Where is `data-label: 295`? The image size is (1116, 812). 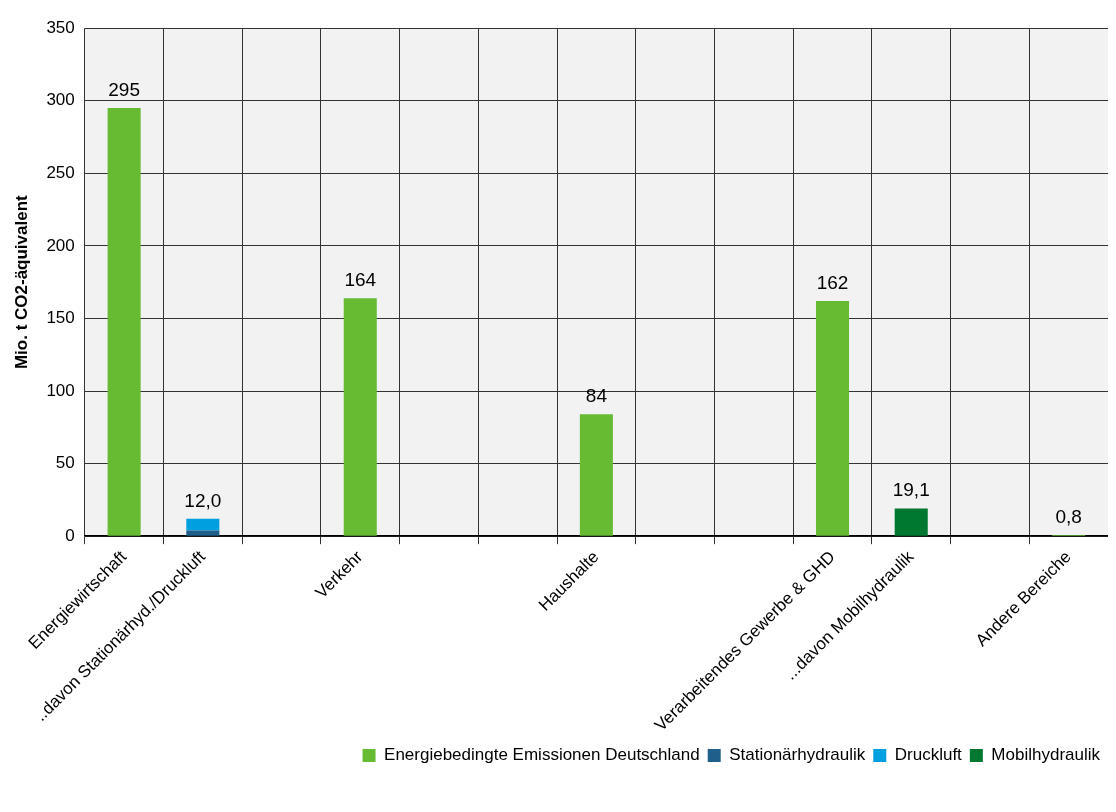 data-label: 295 is located at coordinates (124, 89).